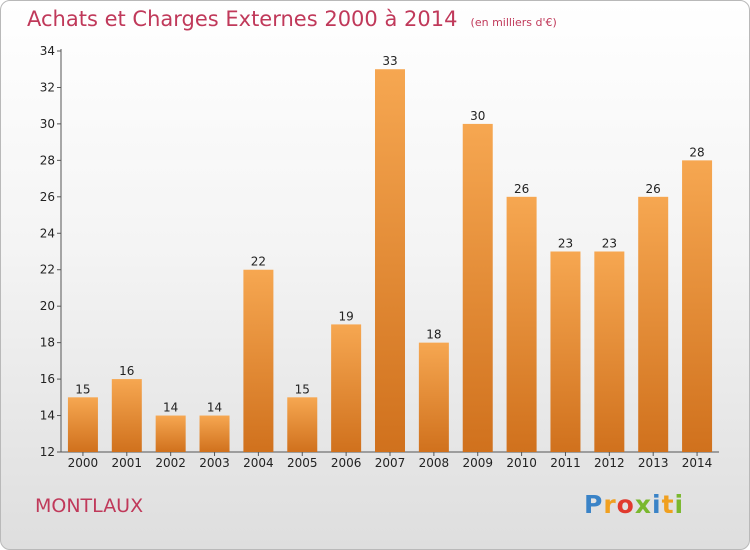 This screenshot has width=750, height=550. Describe the element at coordinates (610, 504) in the screenshot. I see `logo-letter: r` at that location.